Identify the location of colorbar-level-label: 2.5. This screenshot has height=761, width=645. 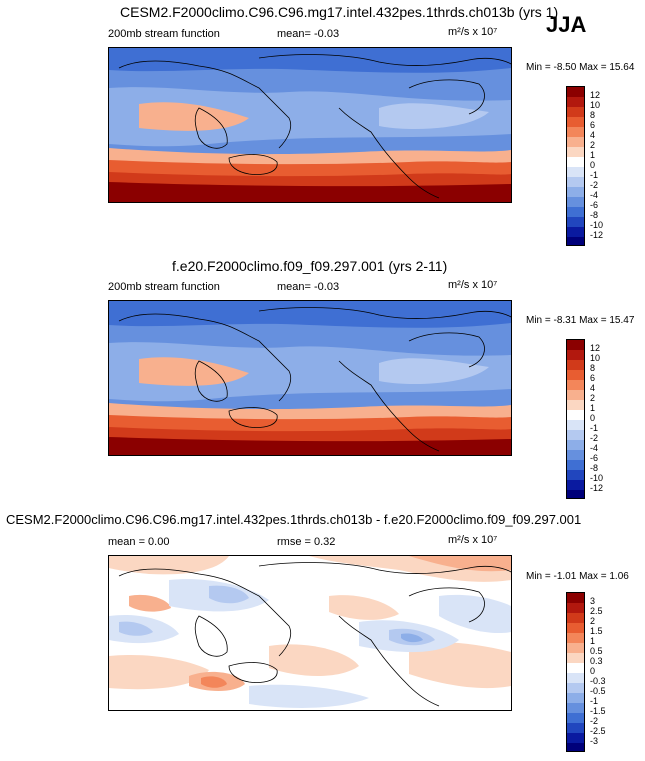
(596, 611).